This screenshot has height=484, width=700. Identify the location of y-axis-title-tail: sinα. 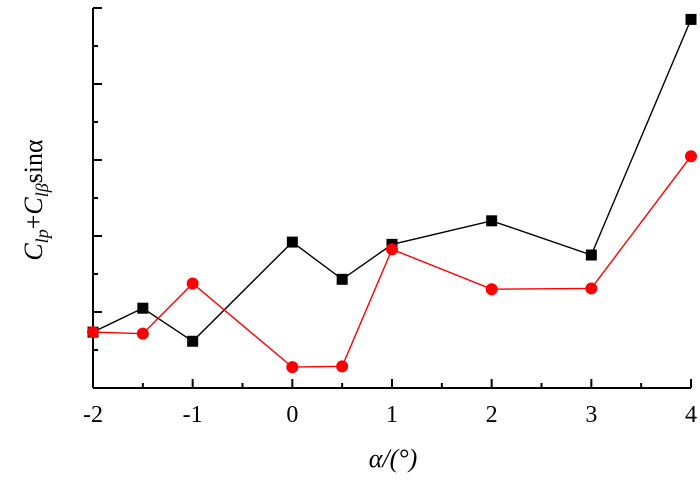
(33, 161).